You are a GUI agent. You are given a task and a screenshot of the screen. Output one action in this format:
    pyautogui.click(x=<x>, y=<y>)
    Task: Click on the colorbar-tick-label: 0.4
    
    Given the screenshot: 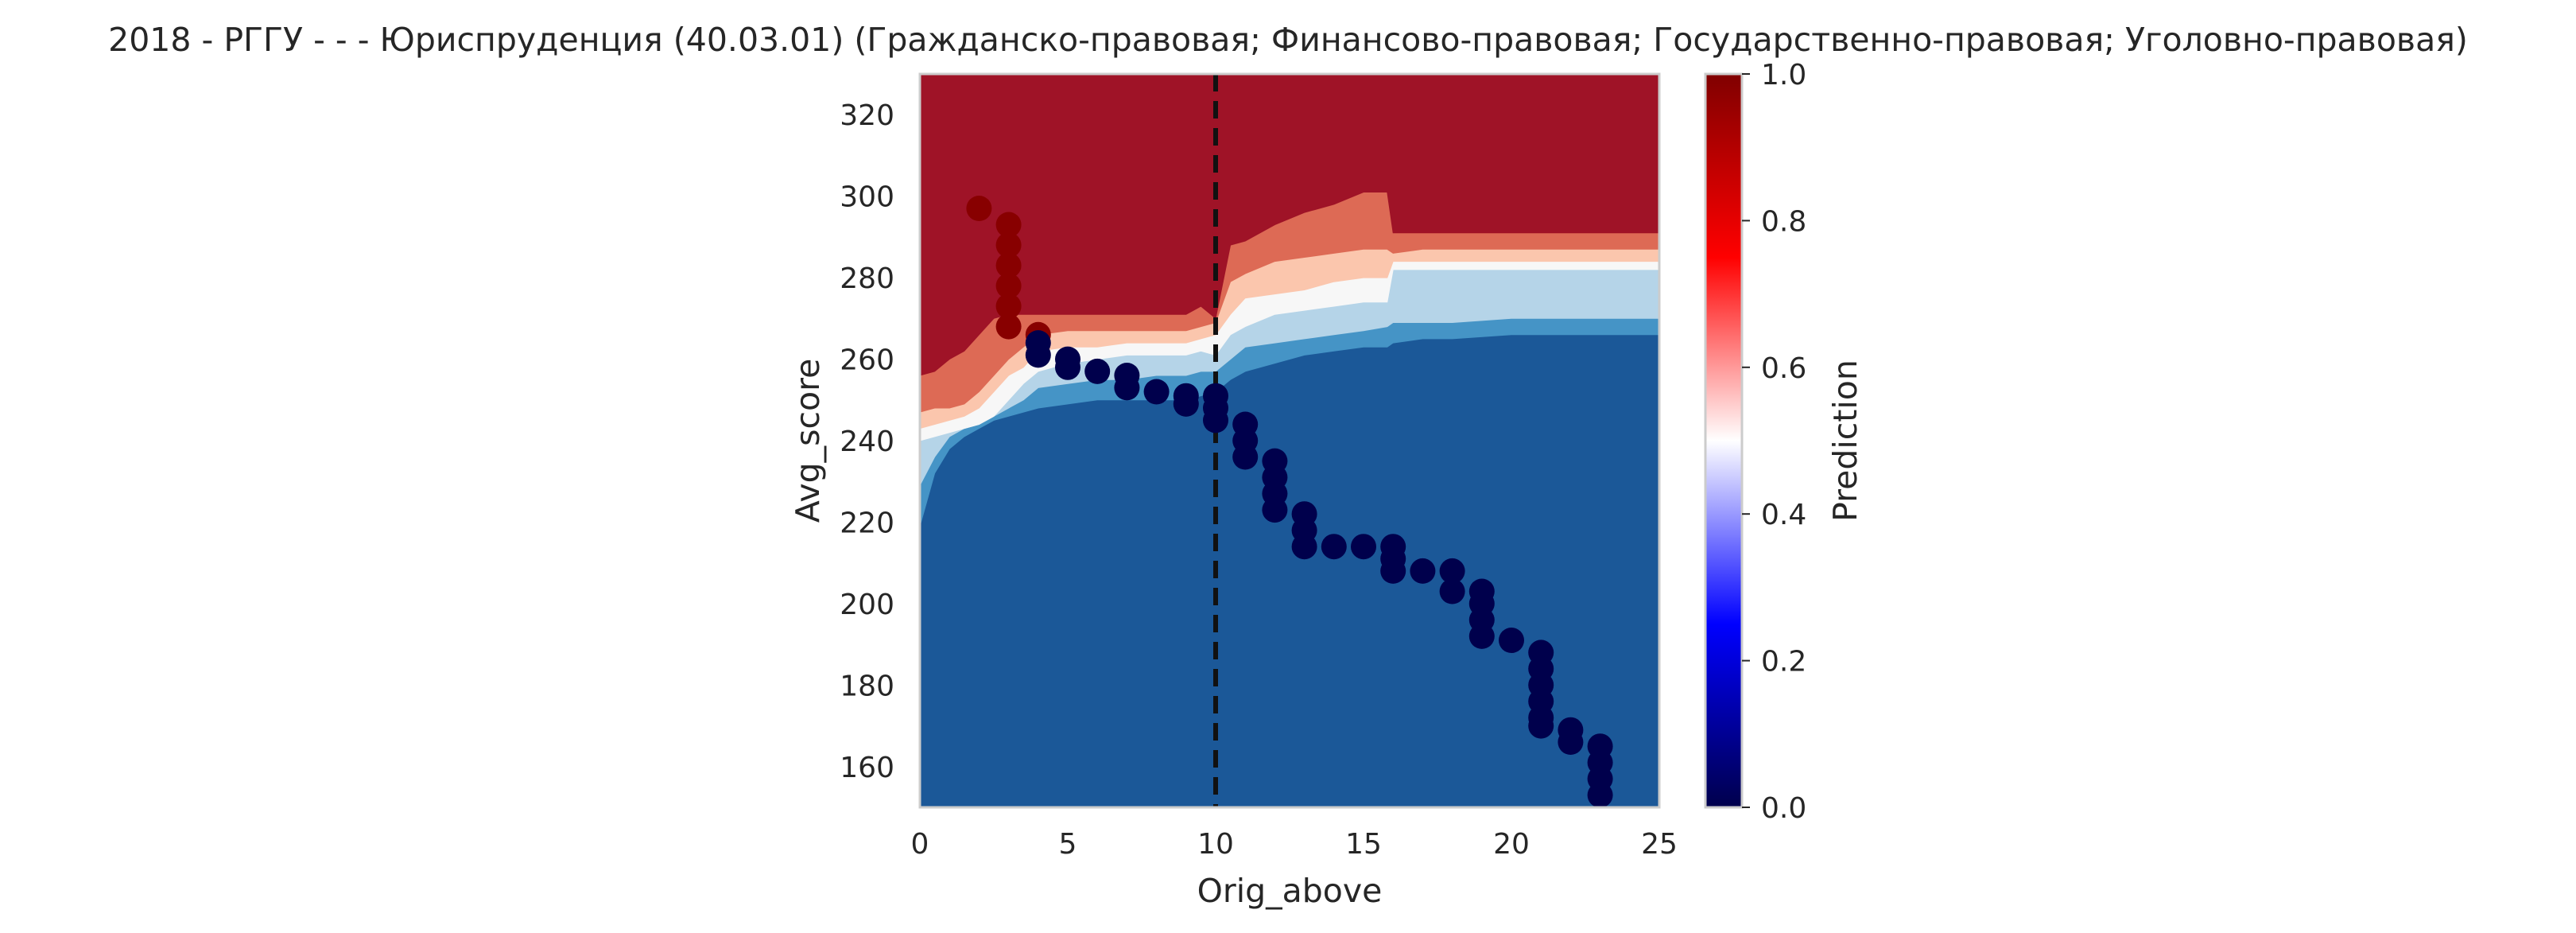 What is the action you would take?
    pyautogui.click(x=1783, y=515)
    